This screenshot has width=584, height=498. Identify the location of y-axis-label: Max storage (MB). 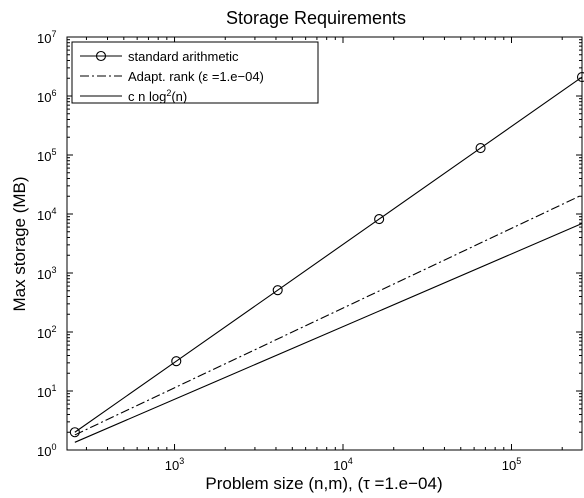
(19, 243).